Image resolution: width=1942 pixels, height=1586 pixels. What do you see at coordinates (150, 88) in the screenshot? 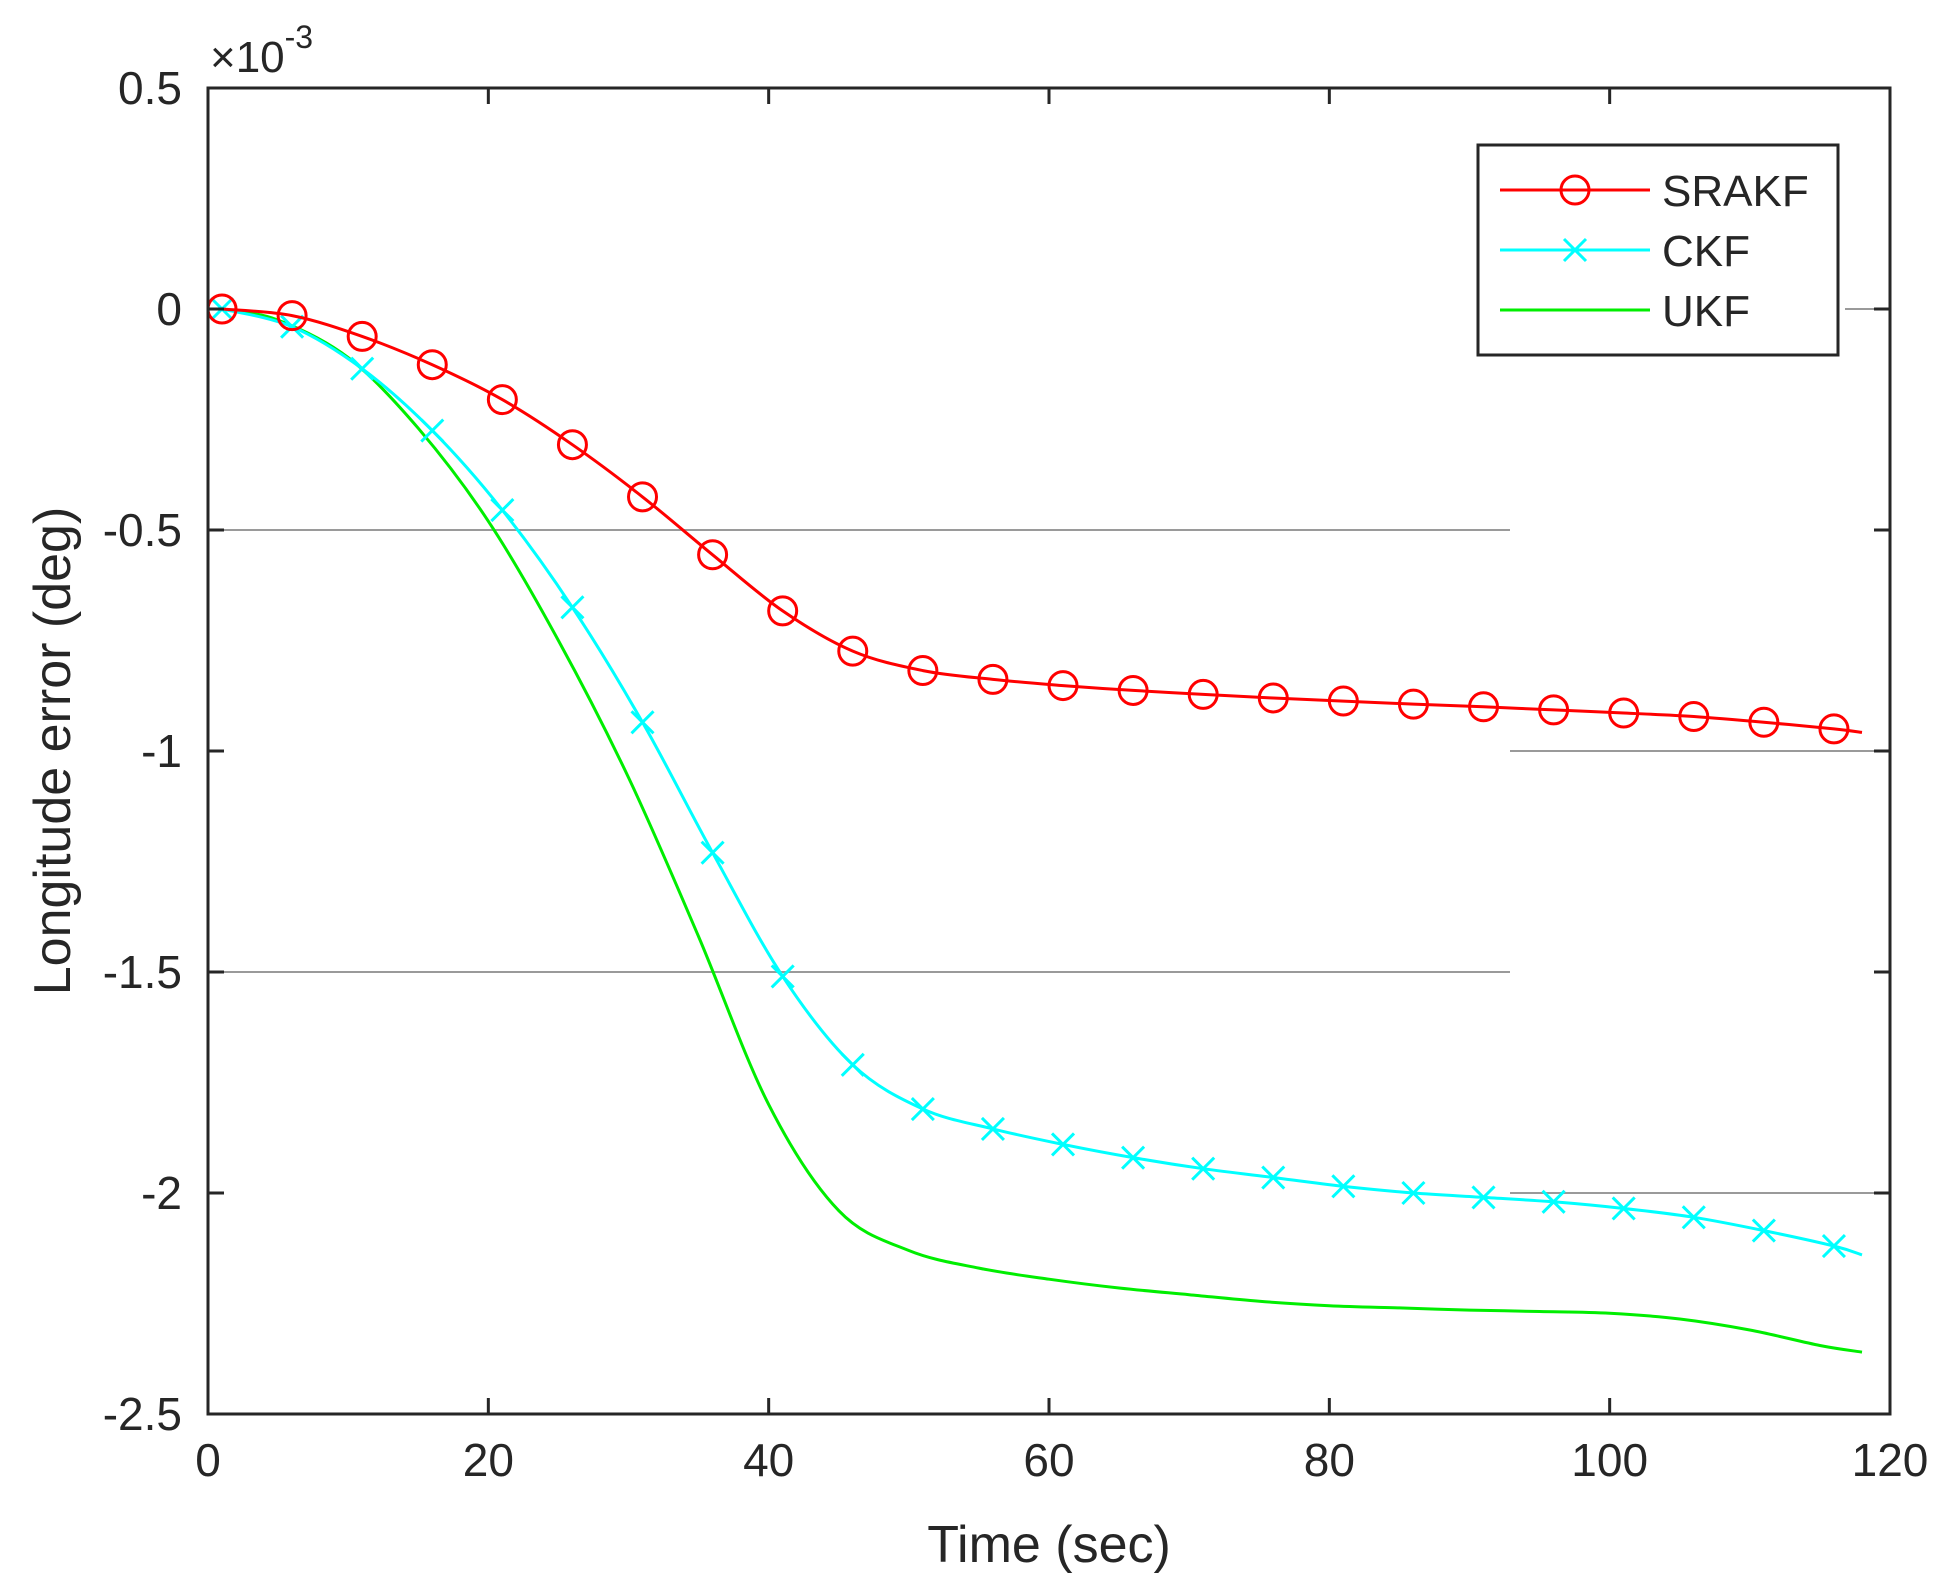
I see `y-tick-label: 0.5` at bounding box center [150, 88].